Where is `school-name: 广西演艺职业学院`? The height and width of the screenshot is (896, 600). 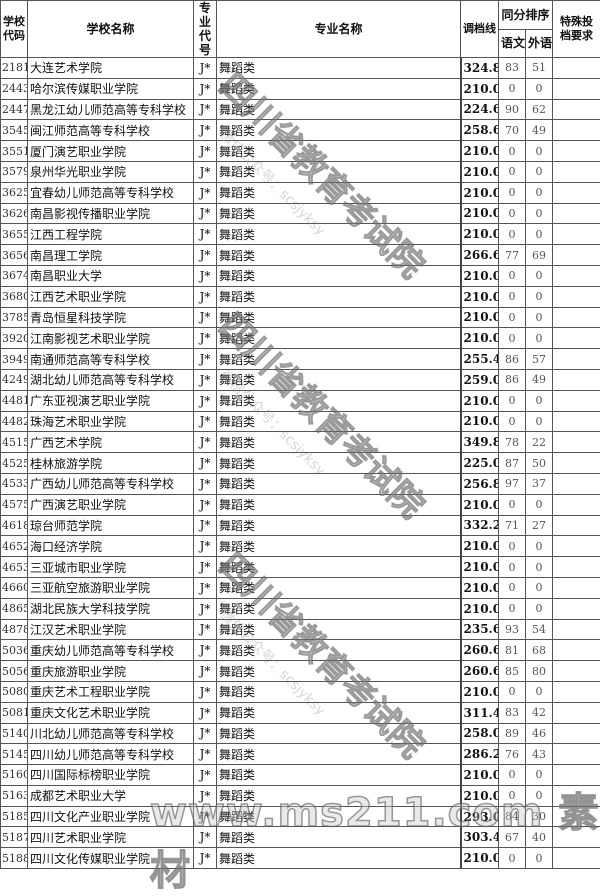
school-name: 广西演艺职业学院 is located at coordinates (111, 504).